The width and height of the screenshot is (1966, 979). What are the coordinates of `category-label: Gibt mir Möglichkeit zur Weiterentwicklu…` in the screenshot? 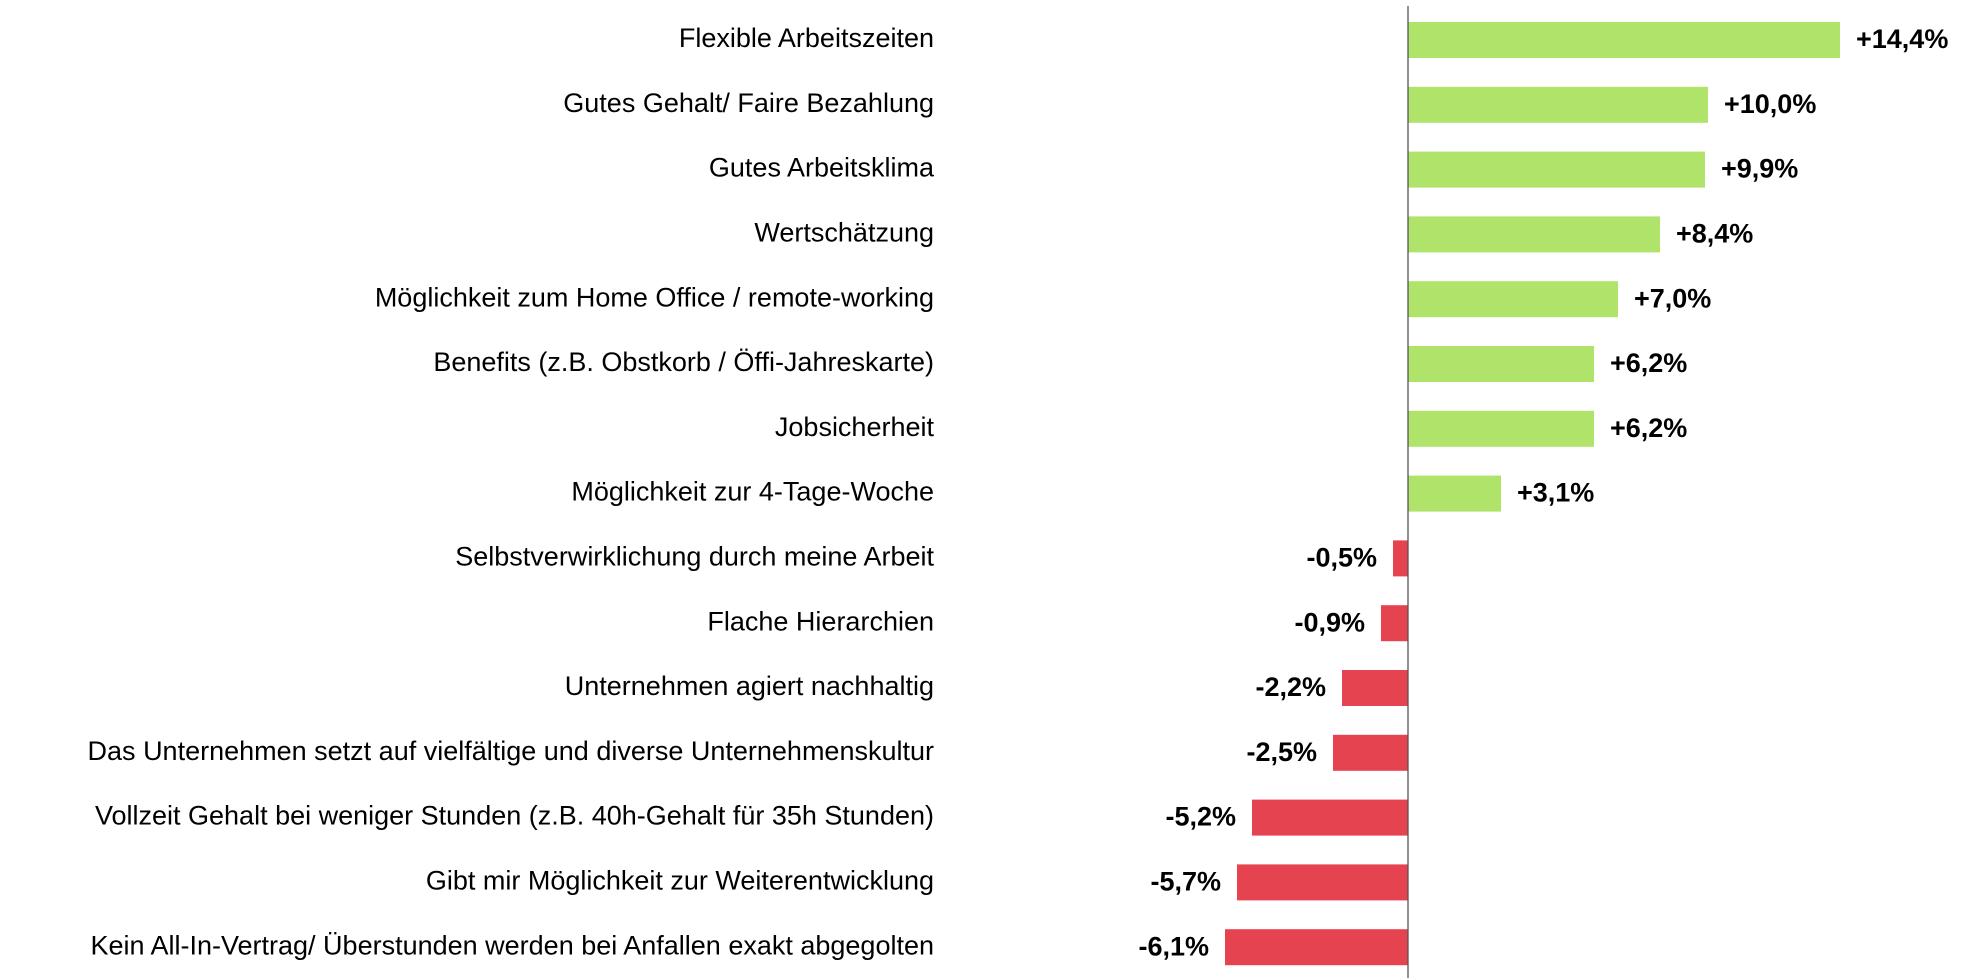 It's located at (680, 881).